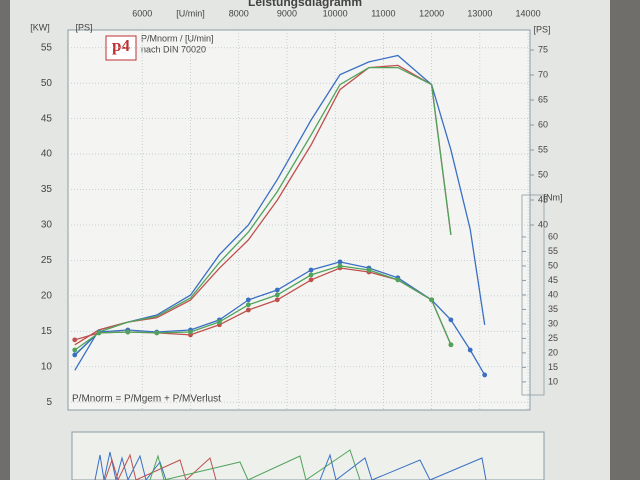  Describe the element at coordinates (553, 309) in the screenshot. I see `y3-tick-label: 35` at that location.